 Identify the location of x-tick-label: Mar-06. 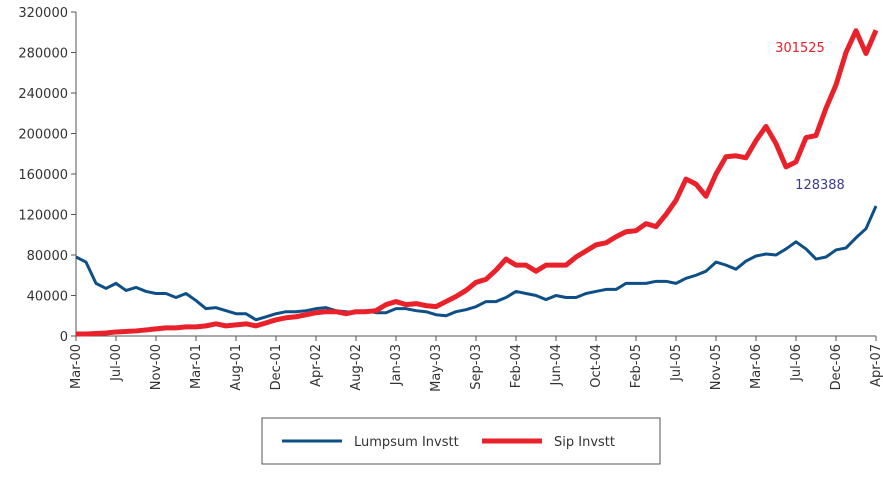
(756, 366).